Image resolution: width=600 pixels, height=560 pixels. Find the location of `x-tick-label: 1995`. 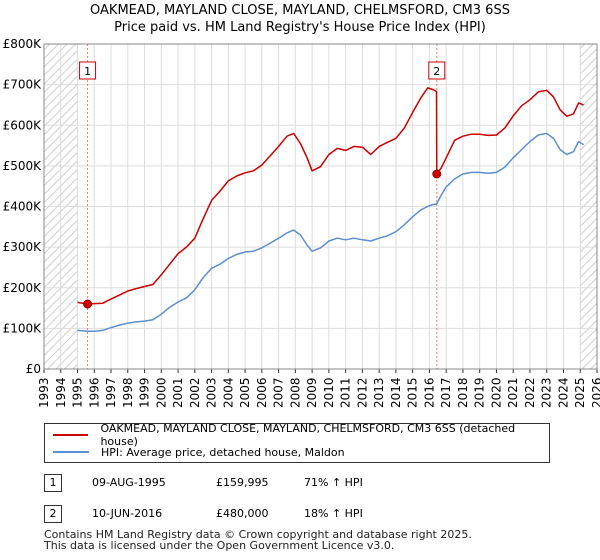

x-tick-label: 1995 is located at coordinates (78, 392).